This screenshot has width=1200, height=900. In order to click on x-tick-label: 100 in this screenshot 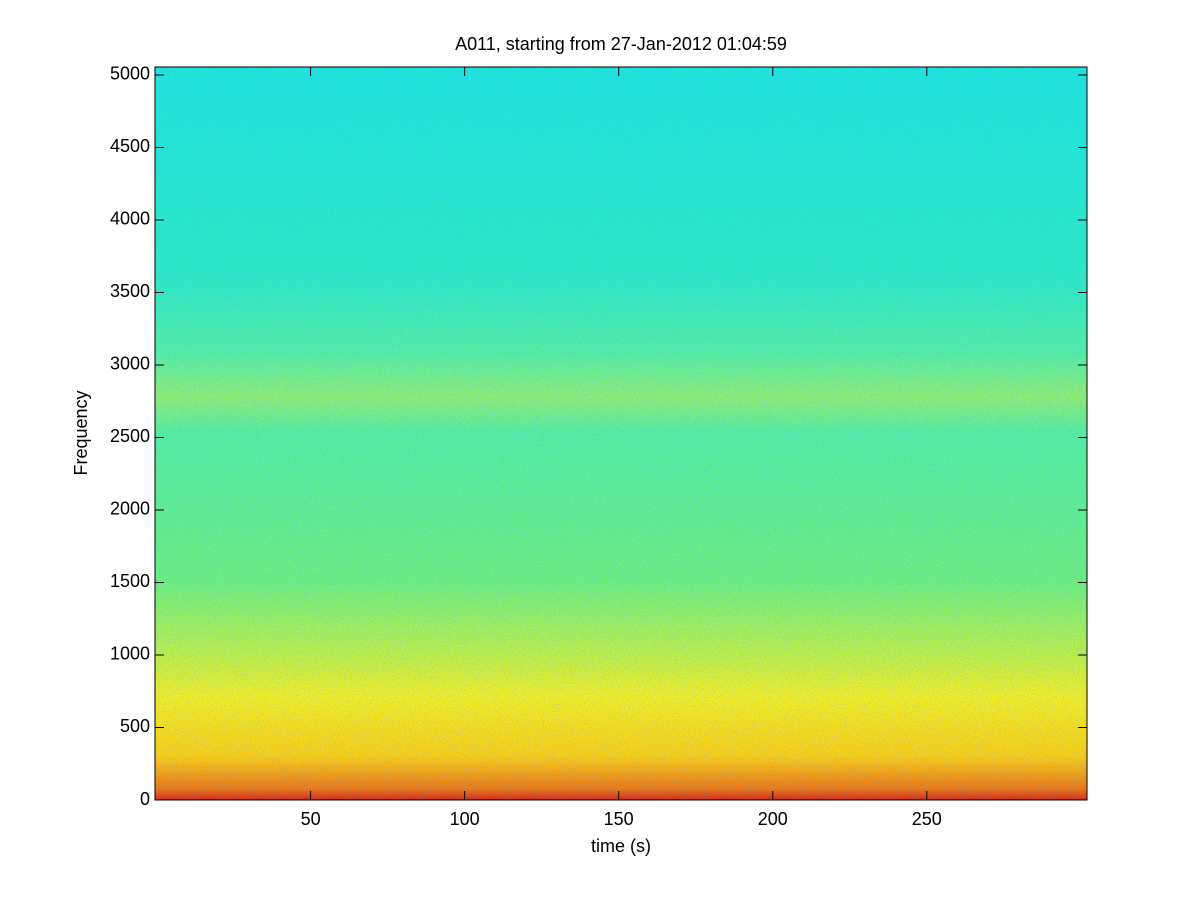, I will do `click(465, 819)`.